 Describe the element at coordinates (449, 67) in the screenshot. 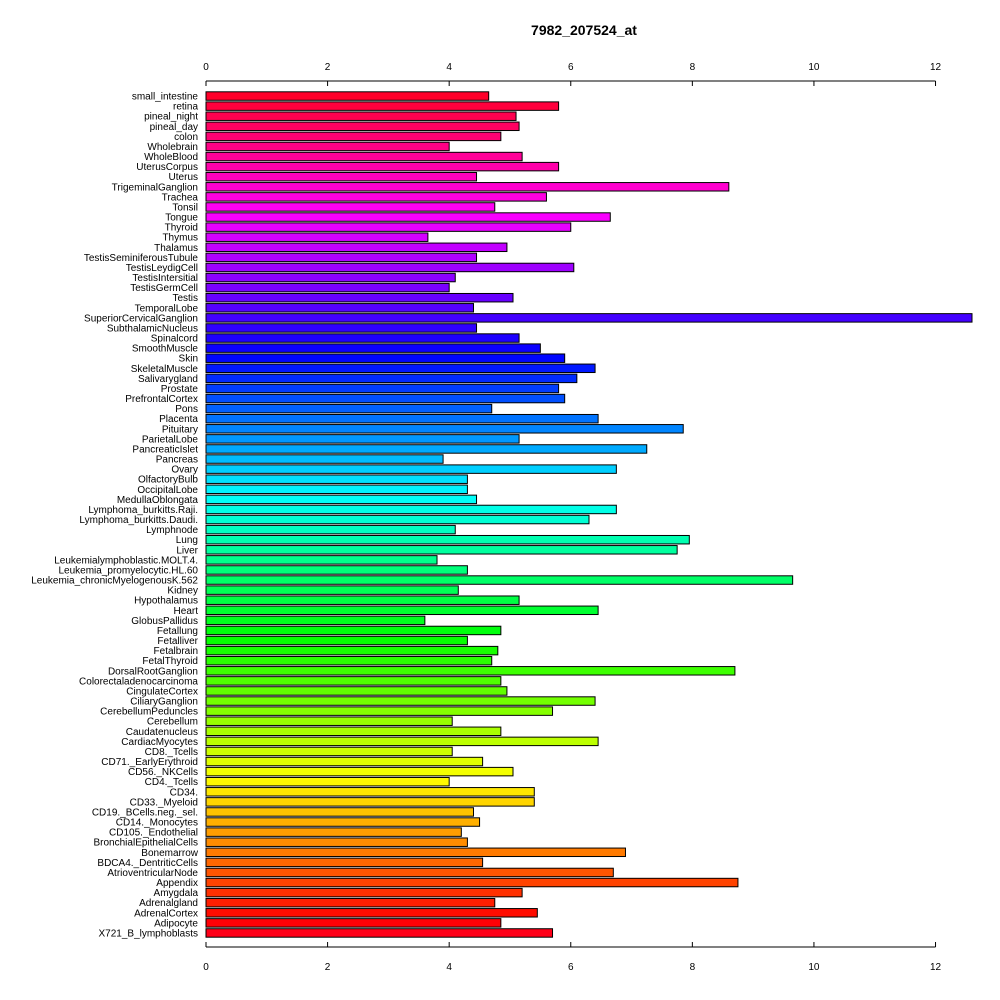

I see `top-axis-tick-label: 4` at that location.